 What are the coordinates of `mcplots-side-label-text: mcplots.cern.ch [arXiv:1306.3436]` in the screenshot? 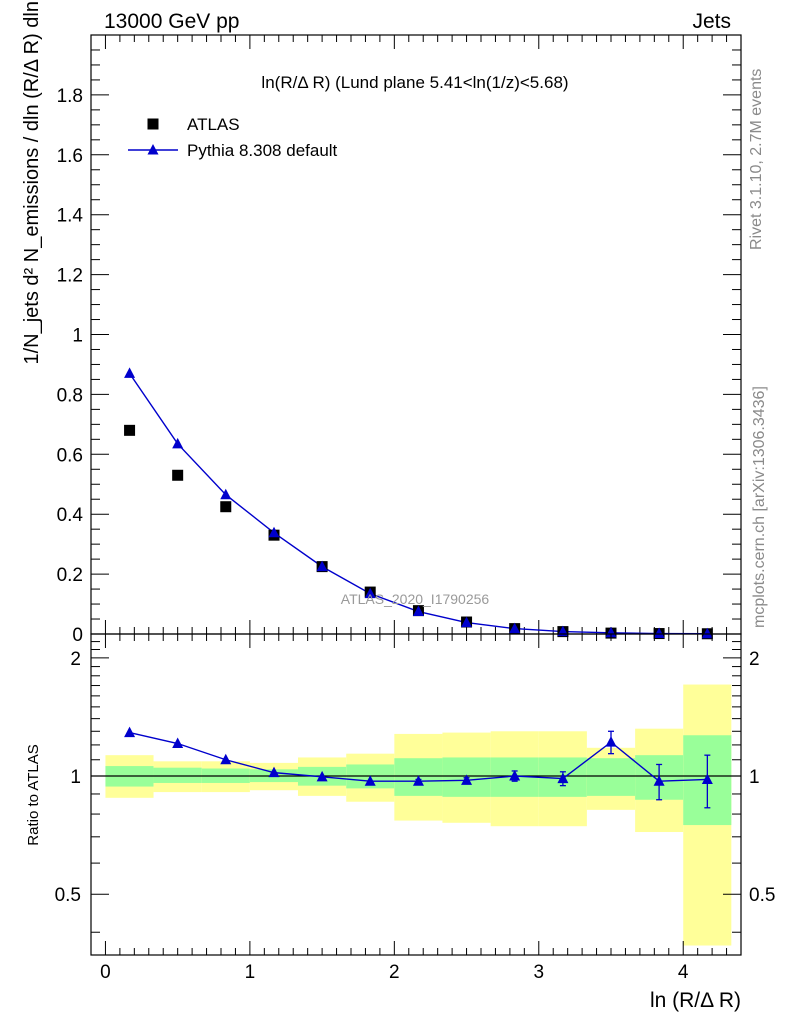 It's located at (759, 507).